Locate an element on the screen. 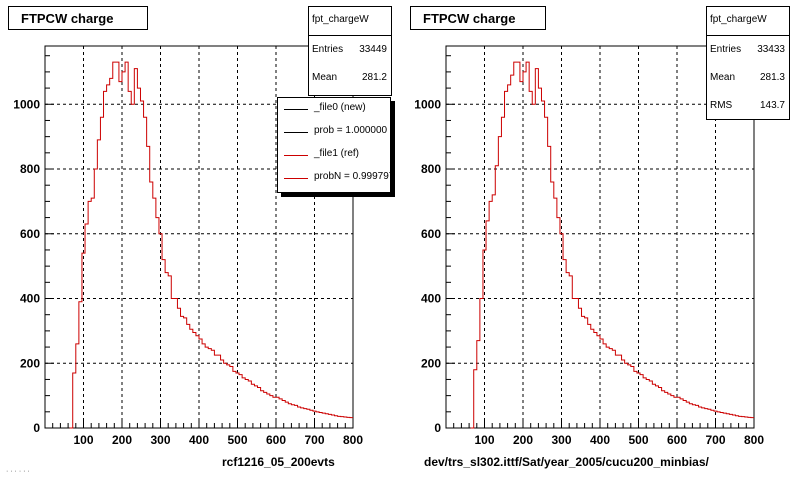 This screenshot has height=480, width=800. left-stats-entries-value: 33449 is located at coordinates (373, 49).